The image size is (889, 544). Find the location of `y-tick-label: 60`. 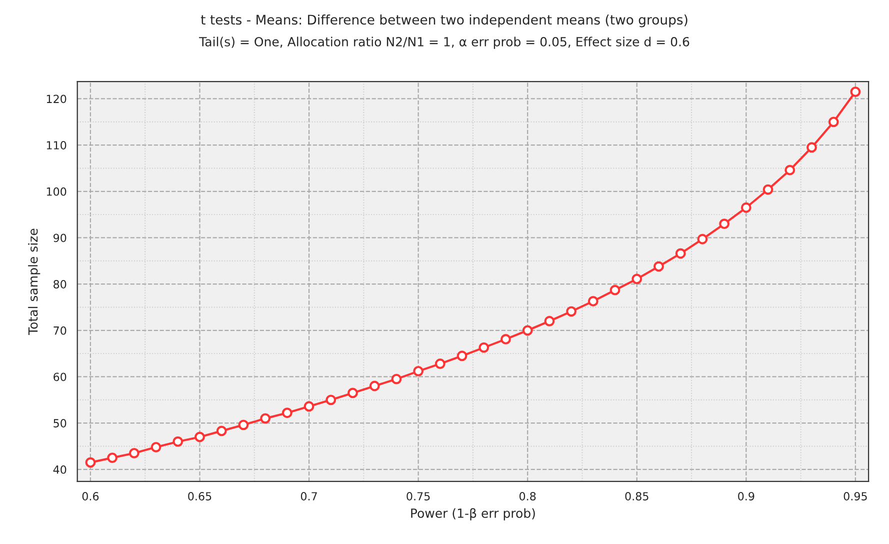

y-tick-label: 60 is located at coordinates (60, 377).